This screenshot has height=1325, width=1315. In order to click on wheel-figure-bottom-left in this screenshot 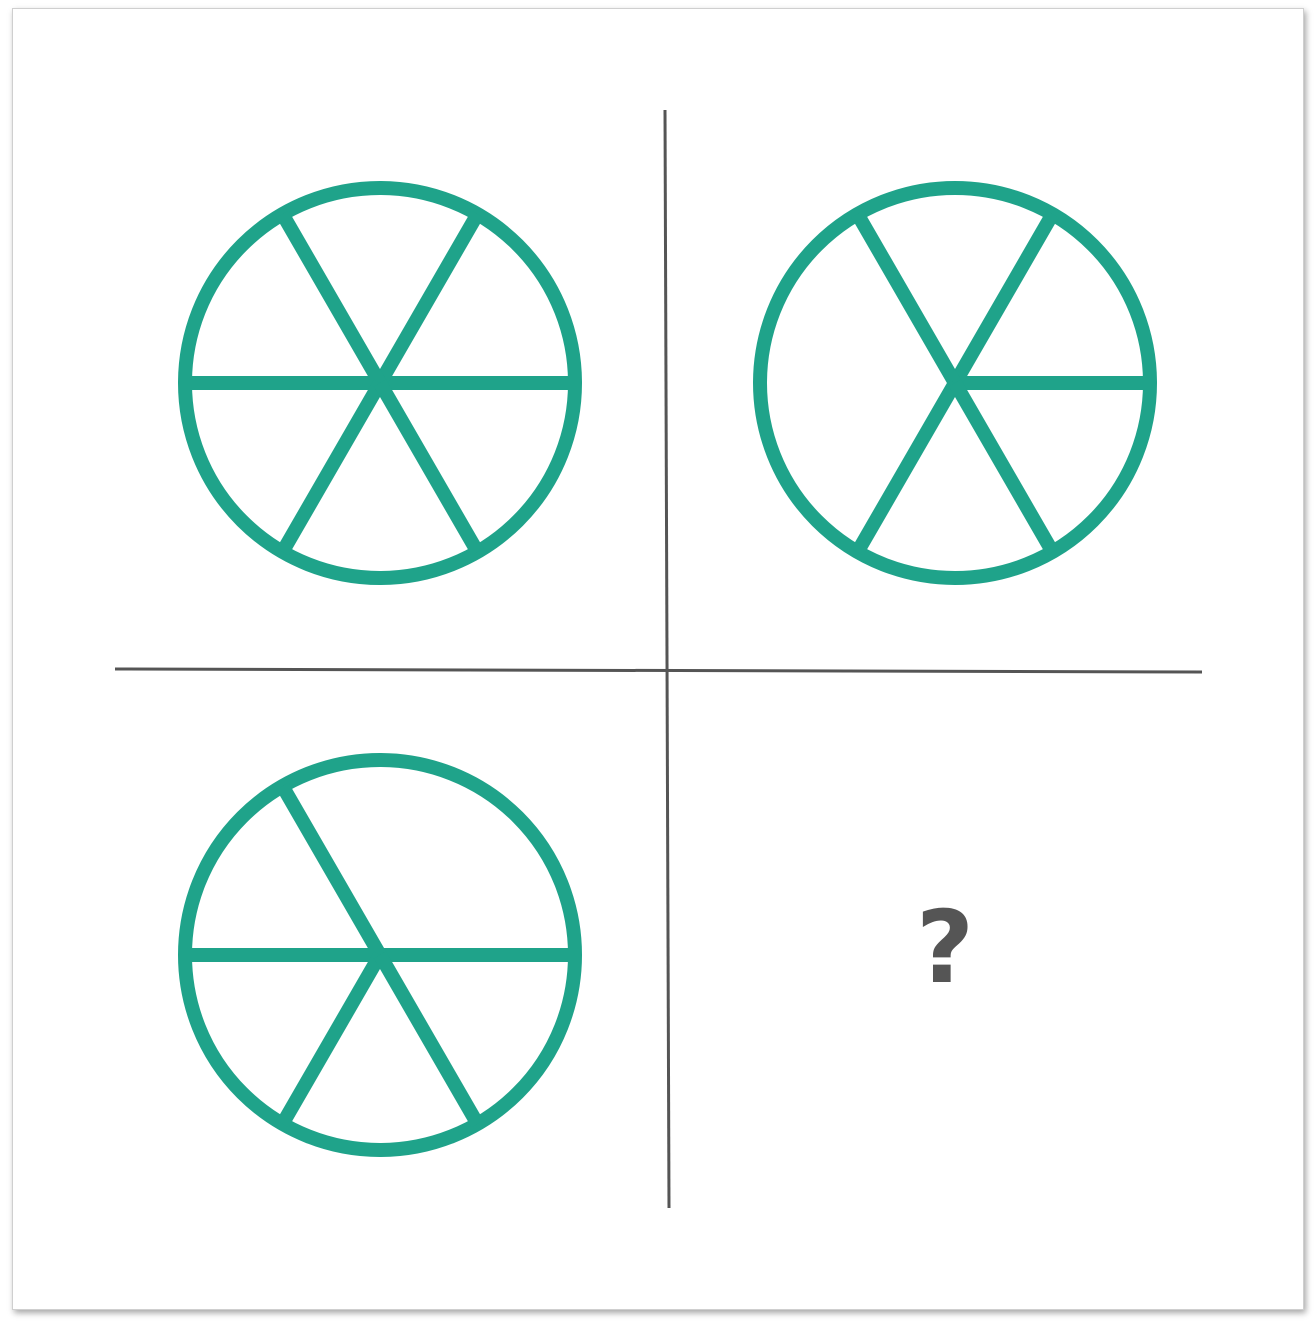, I will do `click(380, 955)`.